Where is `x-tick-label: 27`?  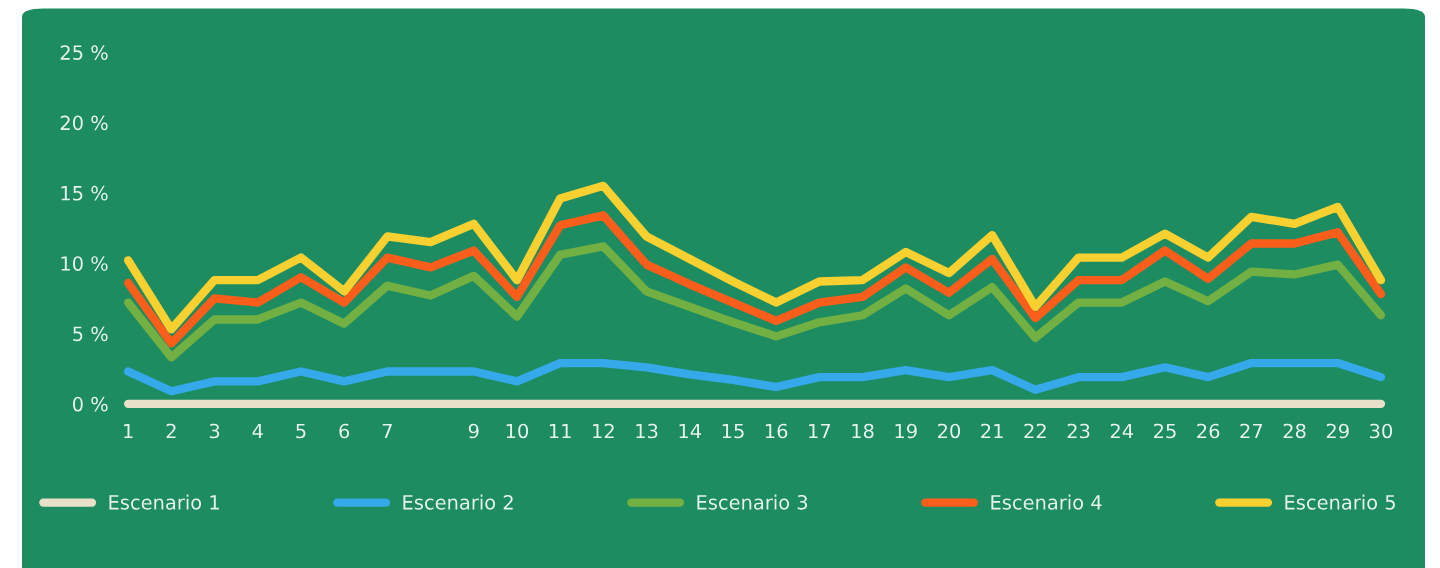
x-tick-label: 27 is located at coordinates (1251, 431).